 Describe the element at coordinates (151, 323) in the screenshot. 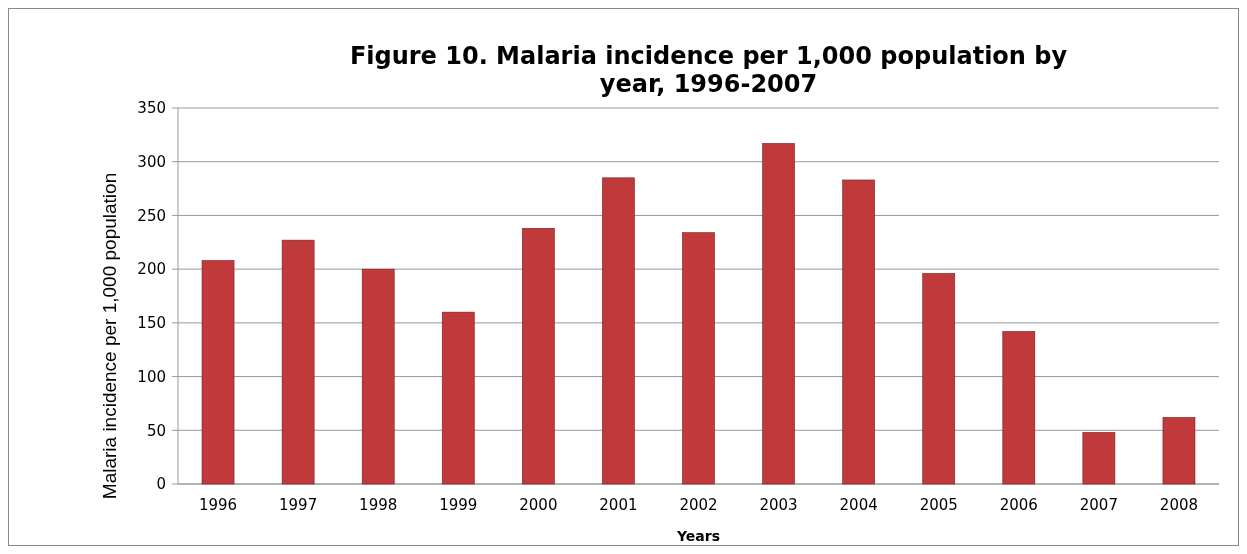

I see `y-tick-label: 150` at that location.